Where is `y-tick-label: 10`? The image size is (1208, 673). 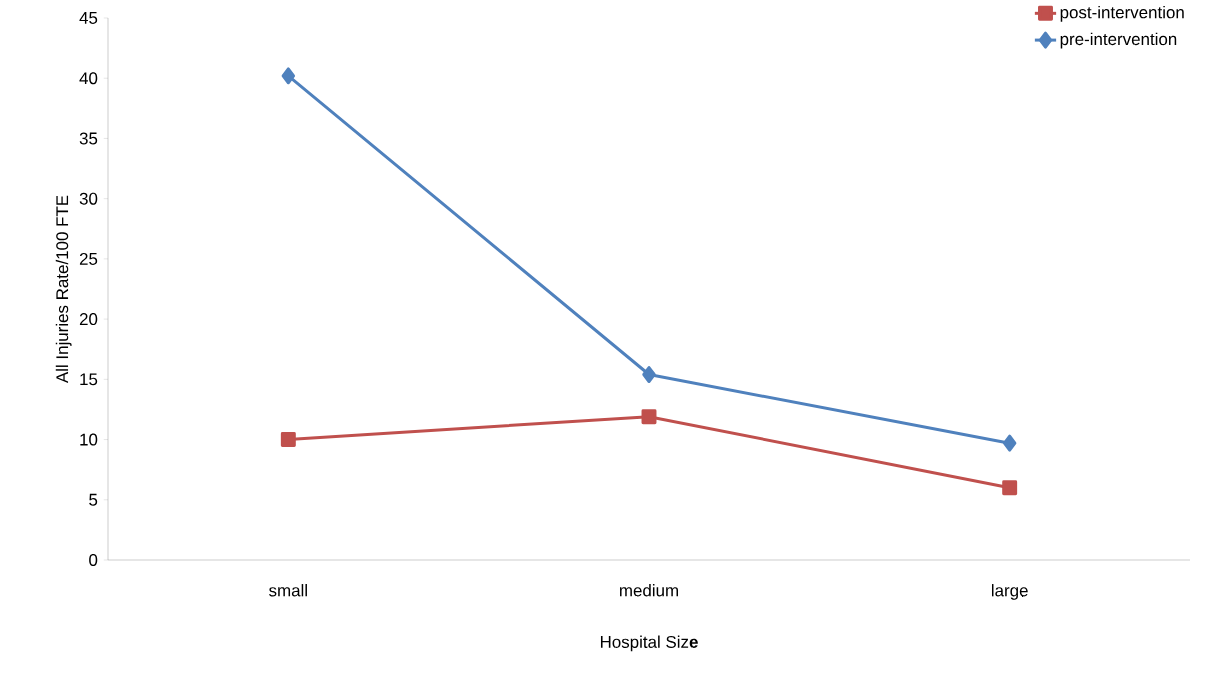 y-tick-label: 10 is located at coordinates (89, 439).